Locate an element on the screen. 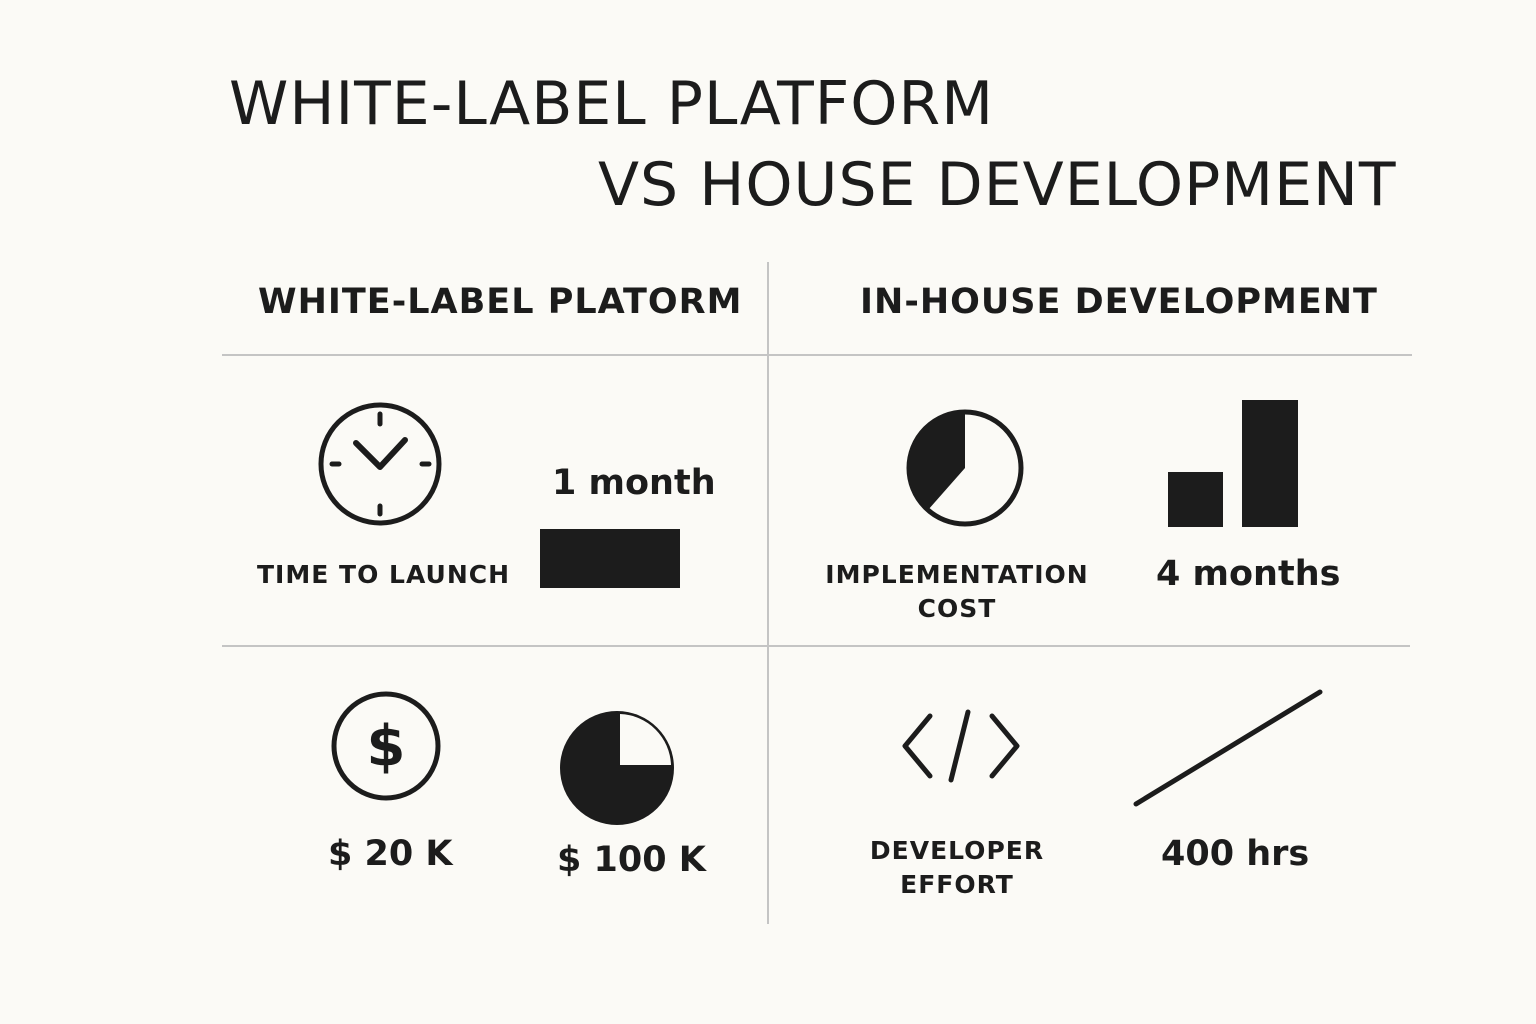 The height and width of the screenshot is (1024, 1536). title-line-2: VS HOUSE DEVELOPMENT is located at coordinates (997, 185).